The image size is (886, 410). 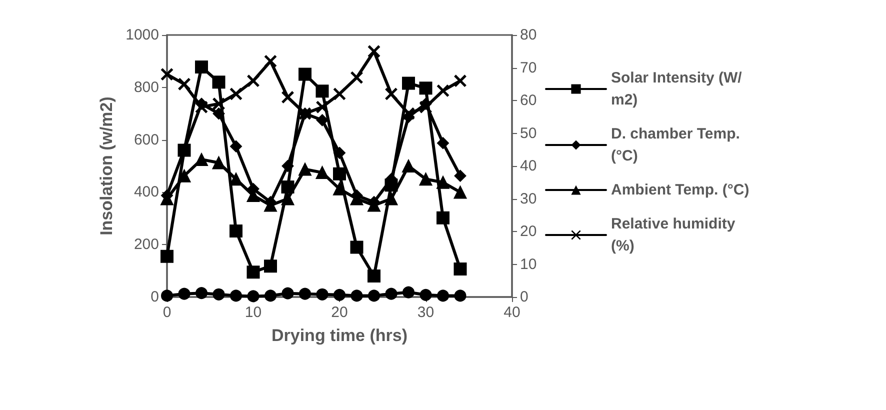 I want to click on y2-tick-label: 50, so click(x=528, y=133).